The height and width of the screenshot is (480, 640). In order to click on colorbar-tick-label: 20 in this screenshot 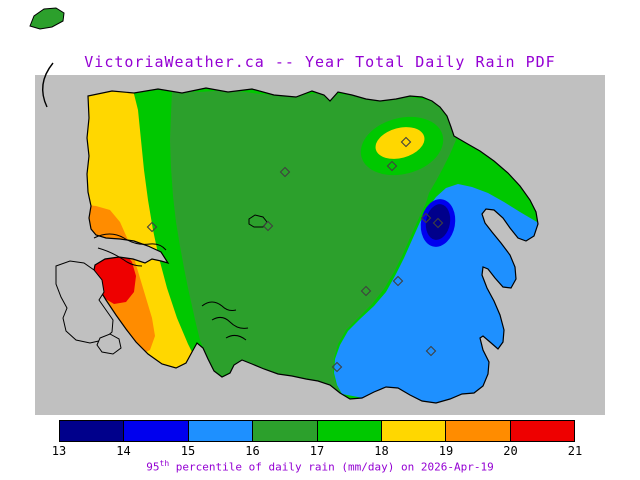, I will do `click(510, 451)`.